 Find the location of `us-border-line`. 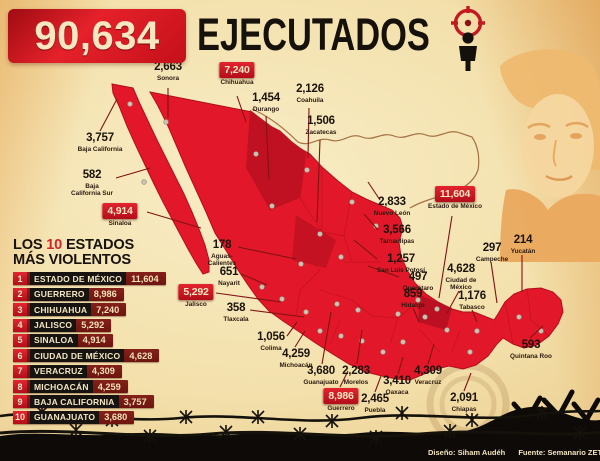

us-border-line is located at coordinates (365, 158).